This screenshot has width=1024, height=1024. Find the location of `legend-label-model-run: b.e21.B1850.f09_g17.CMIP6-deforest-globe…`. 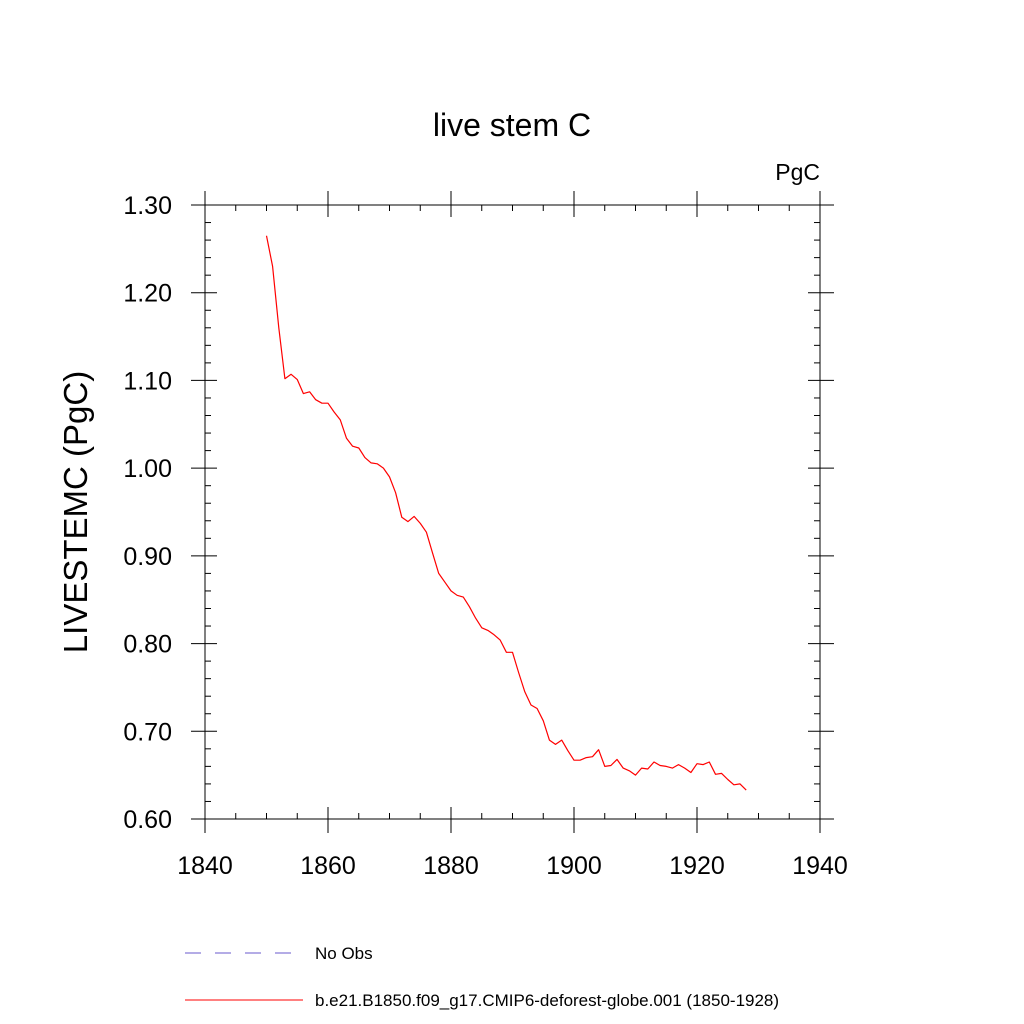

legend-label-model-run: b.e21.B1850.f09_g17.CMIP6-deforest-globe… is located at coordinates (547, 1000).